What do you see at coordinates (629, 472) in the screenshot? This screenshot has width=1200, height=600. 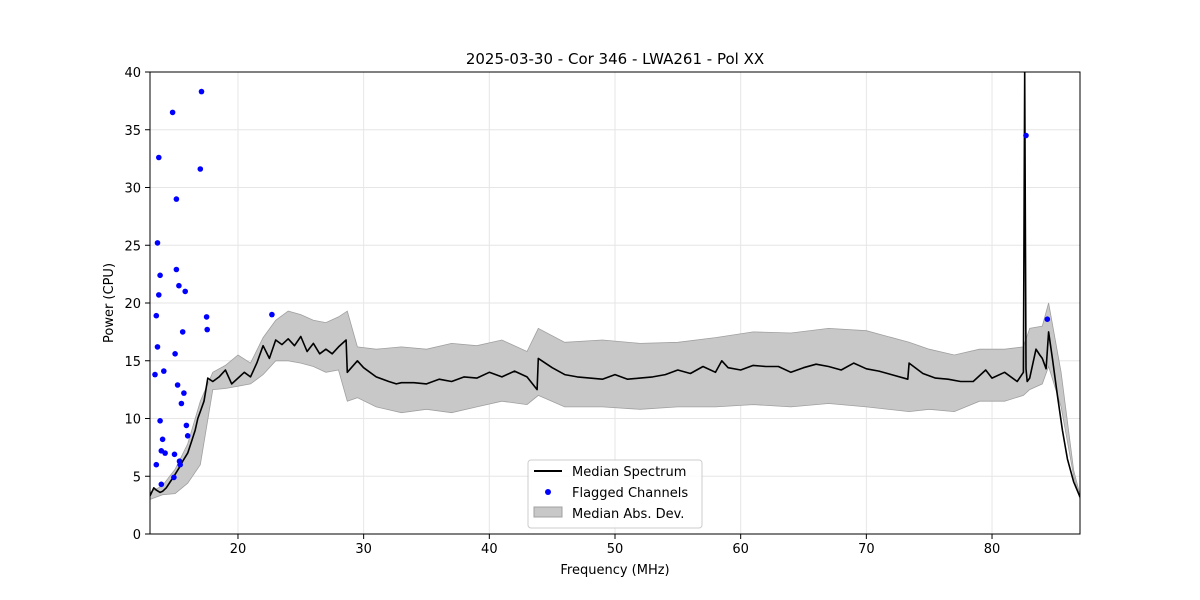 I see `legend-median-label: Median Spectrum` at bounding box center [629, 472].